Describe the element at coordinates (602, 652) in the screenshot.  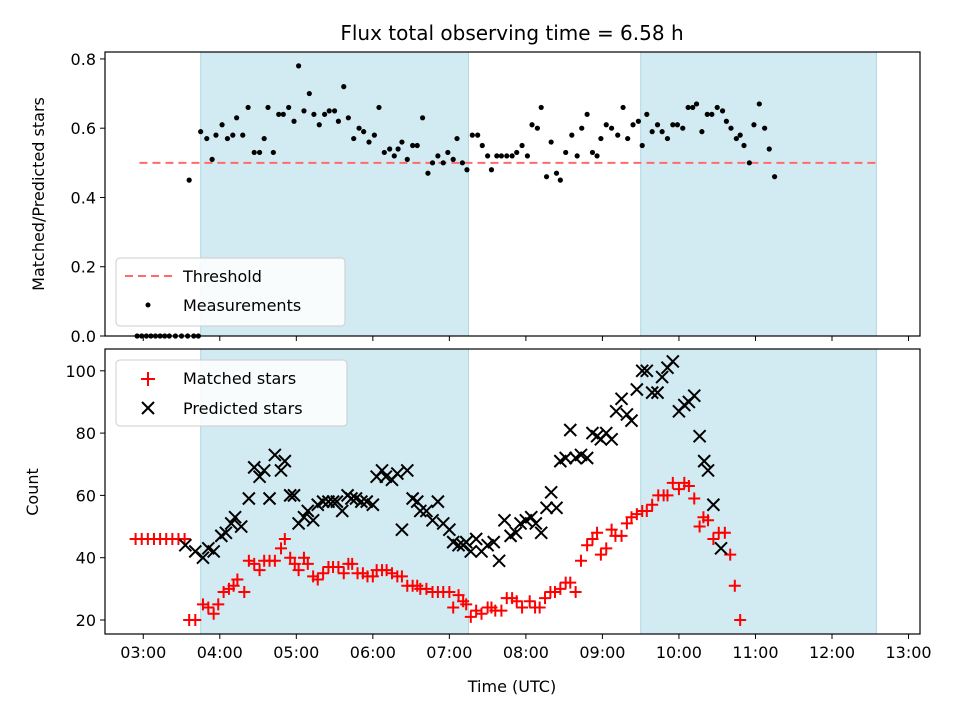
I see `x-tick-label: 09:00` at that location.